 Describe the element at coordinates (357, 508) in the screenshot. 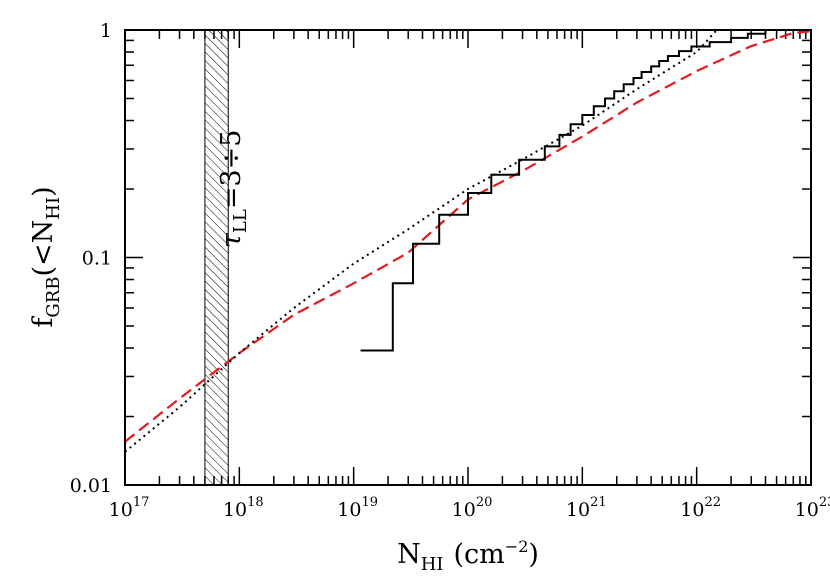

I see `x-tick-label: 1019` at that location.